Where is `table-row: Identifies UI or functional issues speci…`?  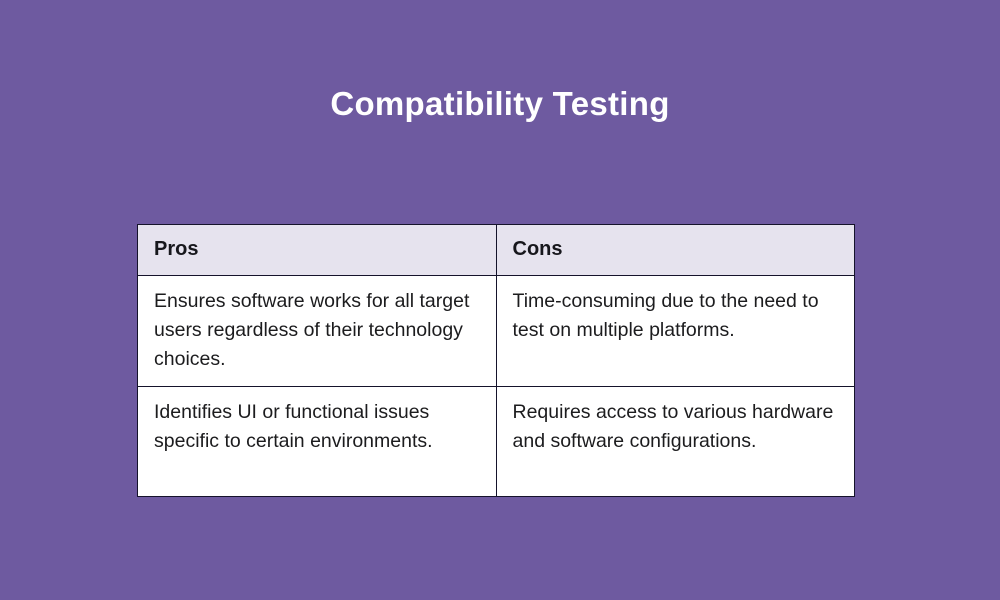
table-row: Identifies UI or functional issues speci… is located at coordinates (496, 441).